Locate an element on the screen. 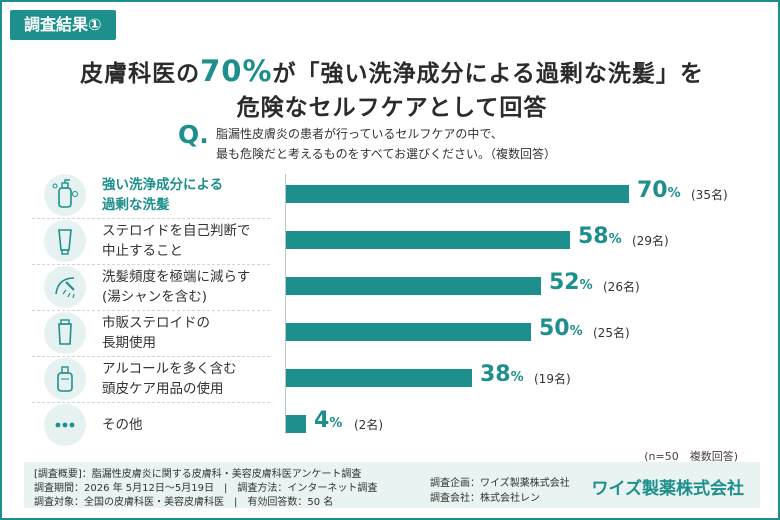 The width and height of the screenshot is (780, 520). bar-value-label: 58% is located at coordinates (600, 236).